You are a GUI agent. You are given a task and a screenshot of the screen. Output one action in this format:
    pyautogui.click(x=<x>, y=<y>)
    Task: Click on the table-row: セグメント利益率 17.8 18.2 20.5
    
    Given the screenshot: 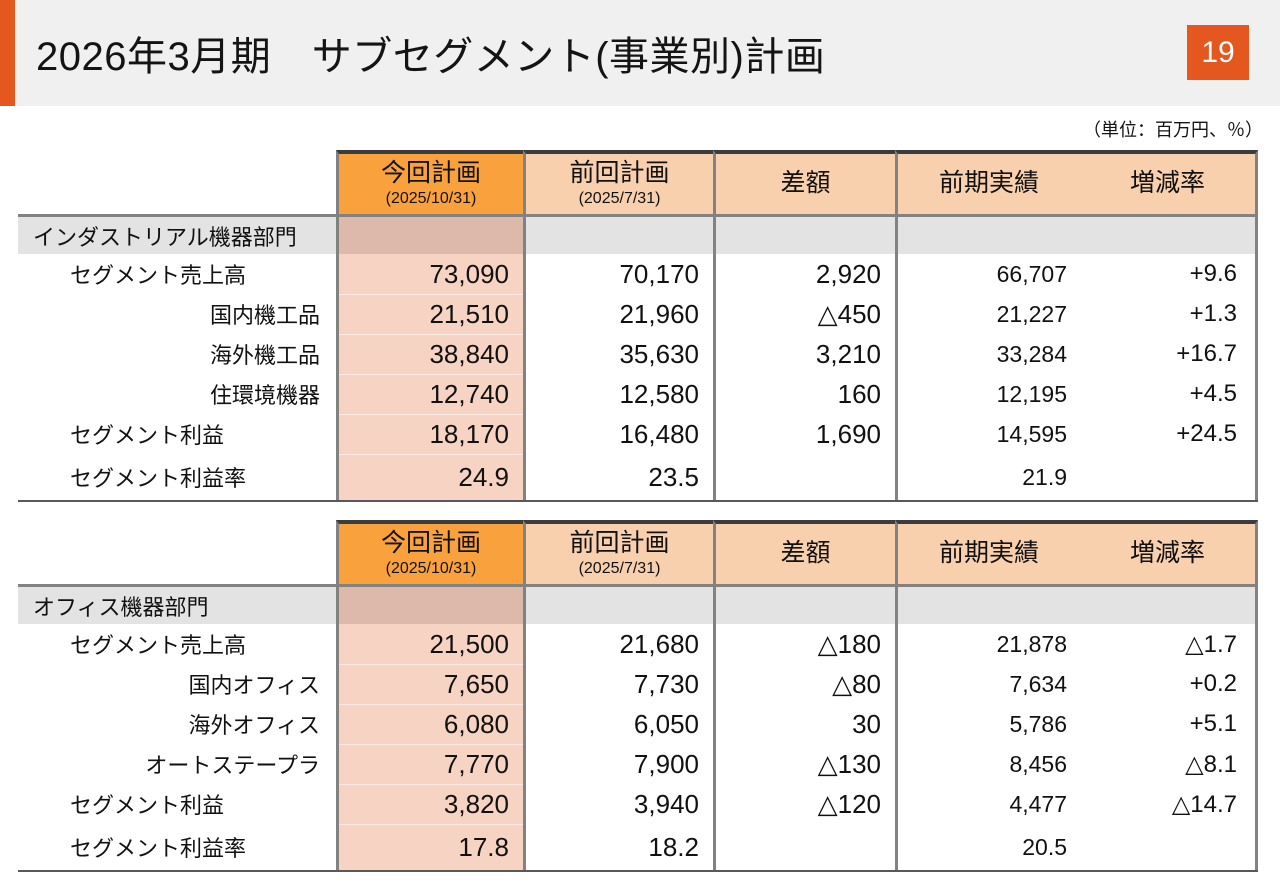 What is the action you would take?
    pyautogui.click(x=638, y=847)
    